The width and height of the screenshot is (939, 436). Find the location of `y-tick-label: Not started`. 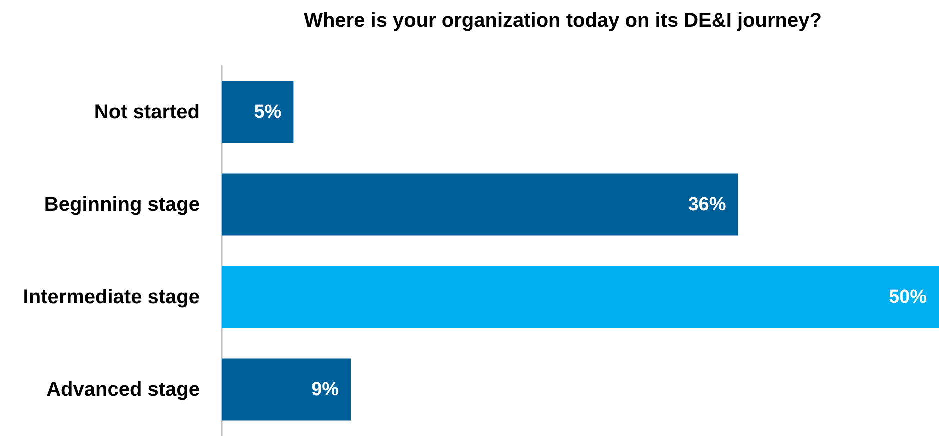

y-tick-label: Not started is located at coordinates (147, 112).